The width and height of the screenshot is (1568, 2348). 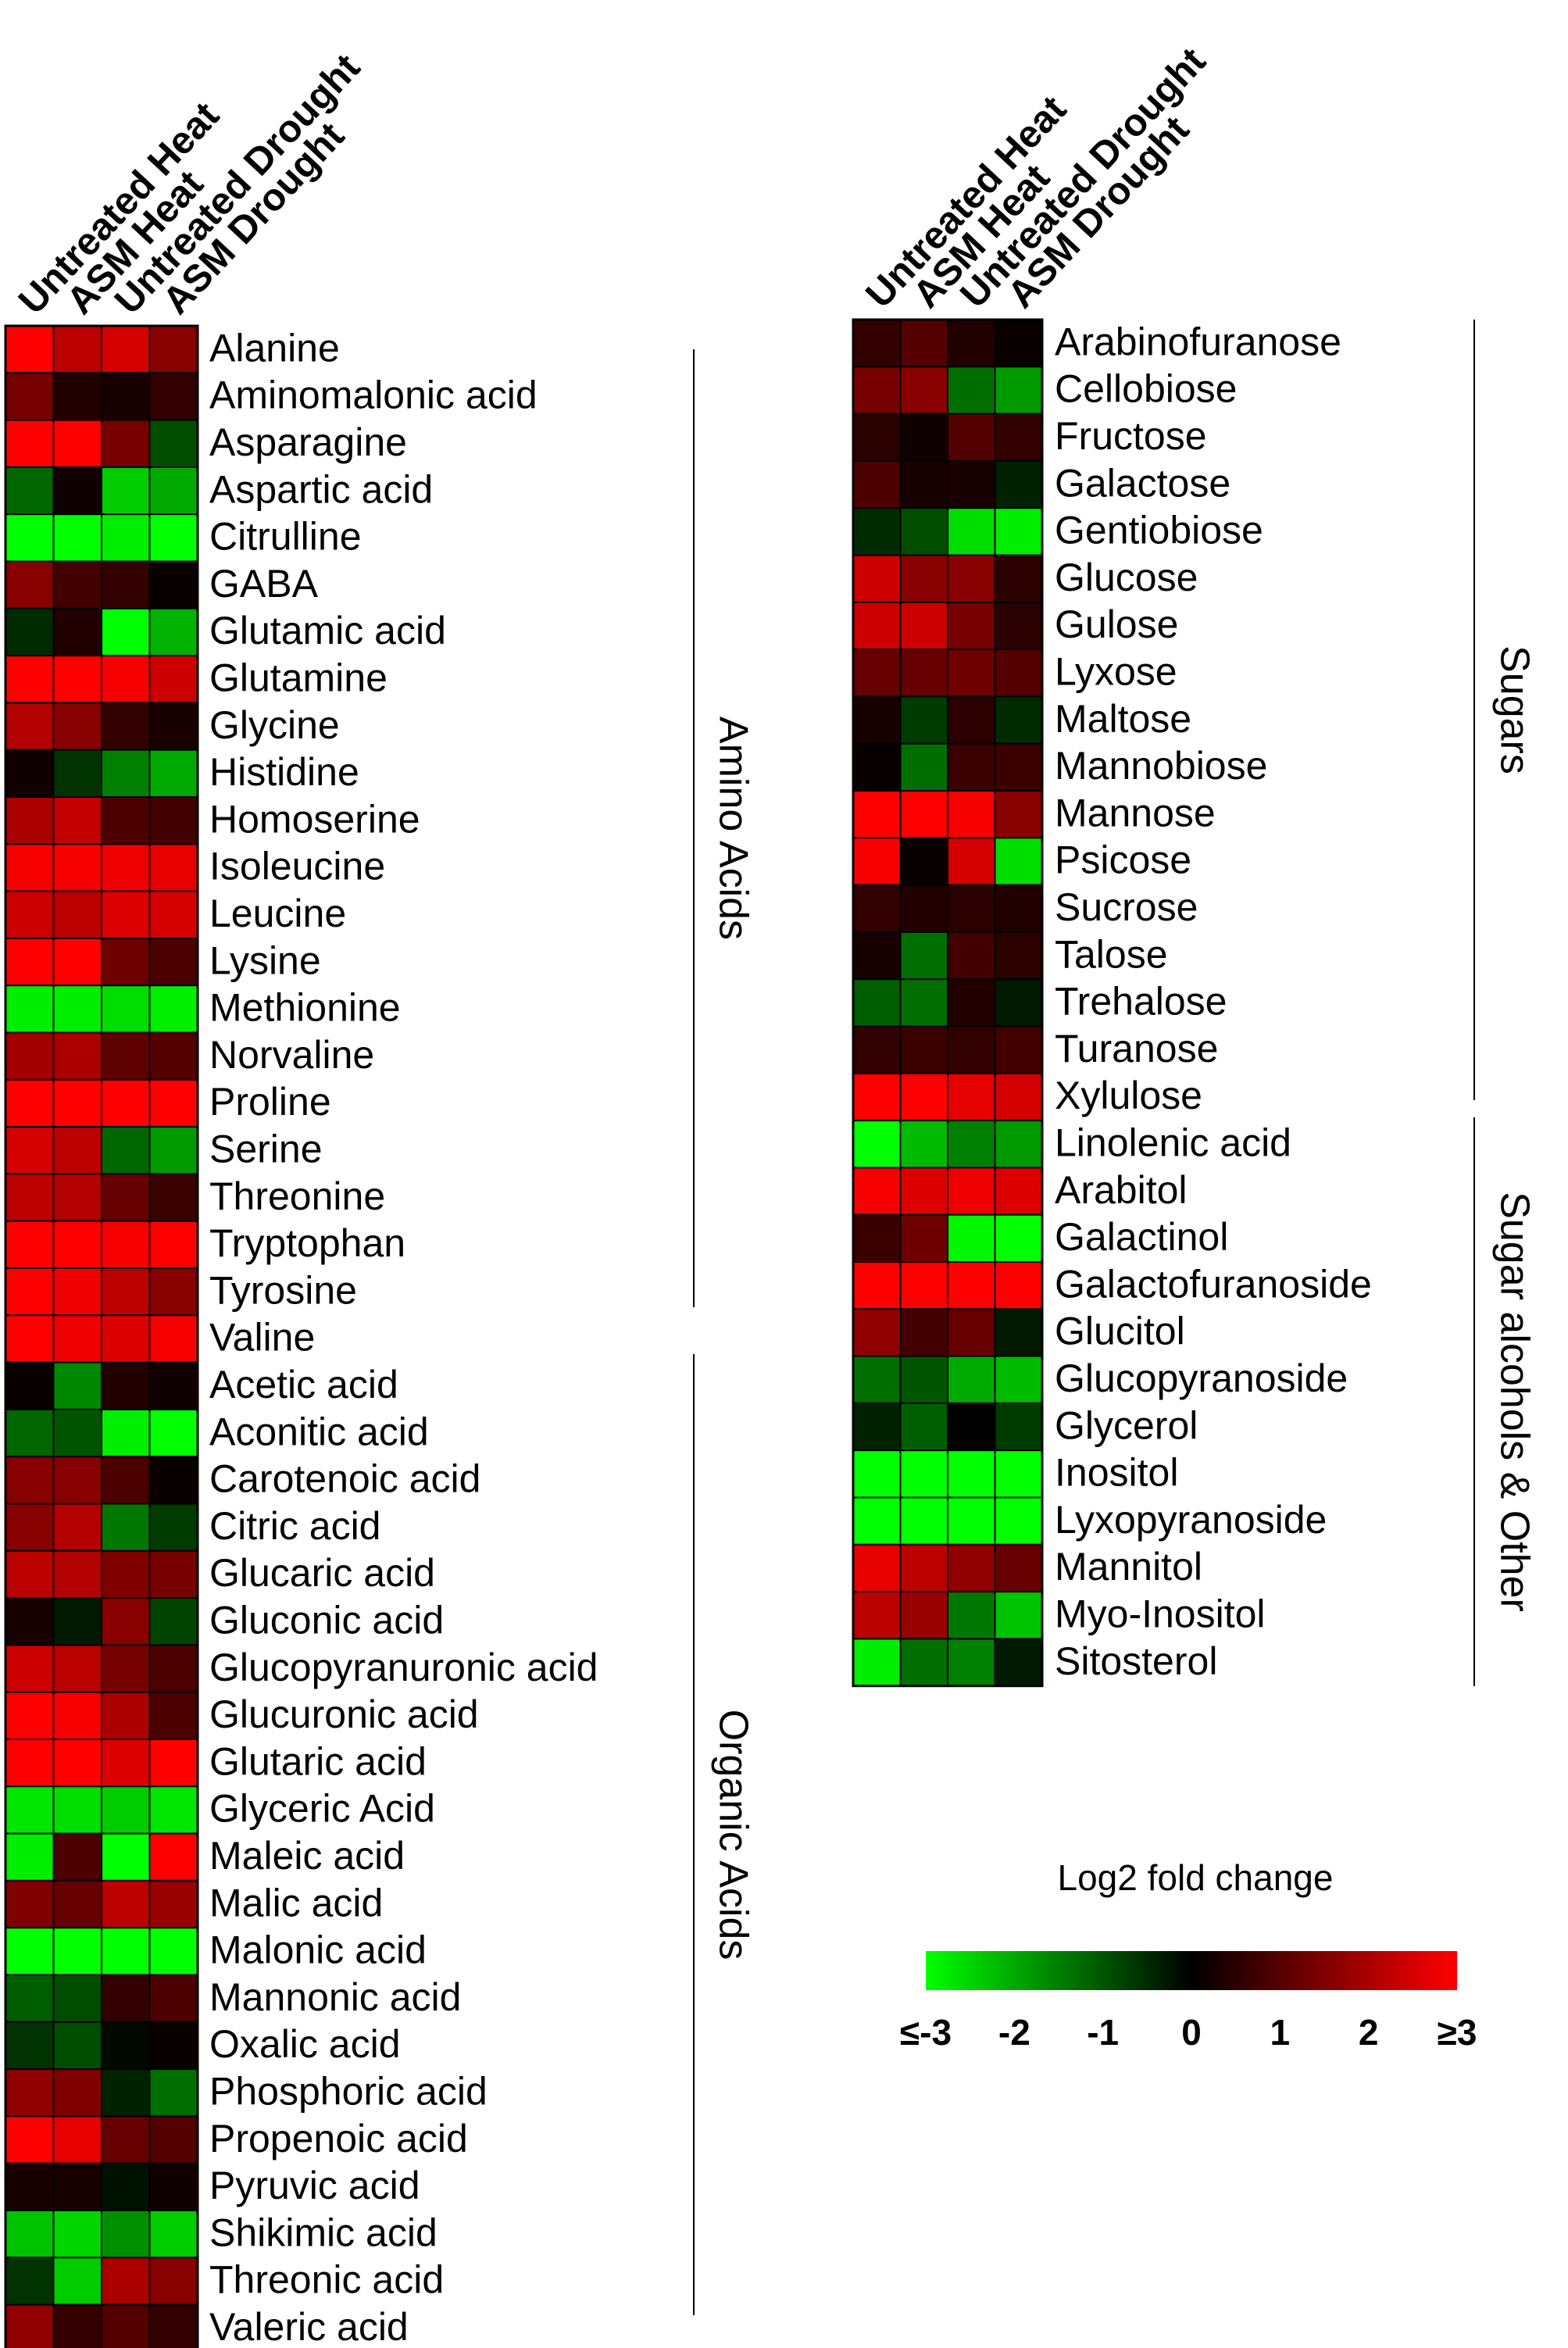 What do you see at coordinates (1514, 710) in the screenshot?
I see `group-label: Sugars` at bounding box center [1514, 710].